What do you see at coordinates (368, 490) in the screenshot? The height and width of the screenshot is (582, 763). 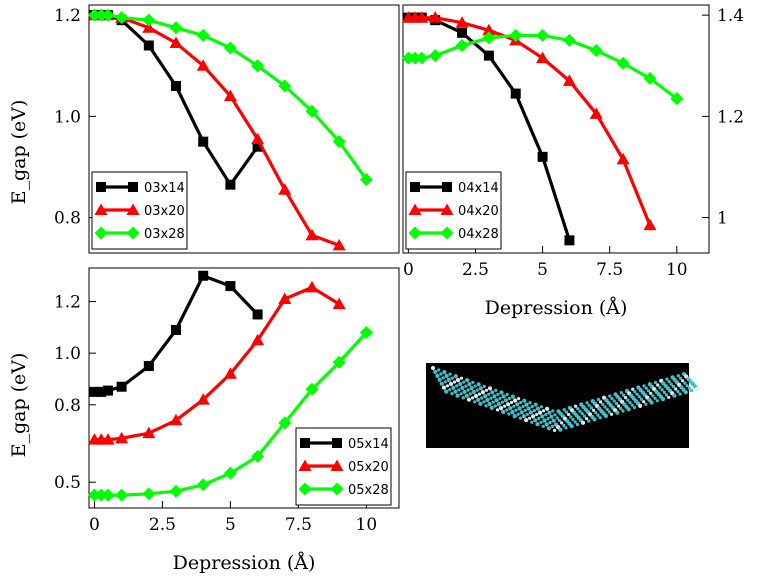 I see `legend-label: 05x28` at bounding box center [368, 490].